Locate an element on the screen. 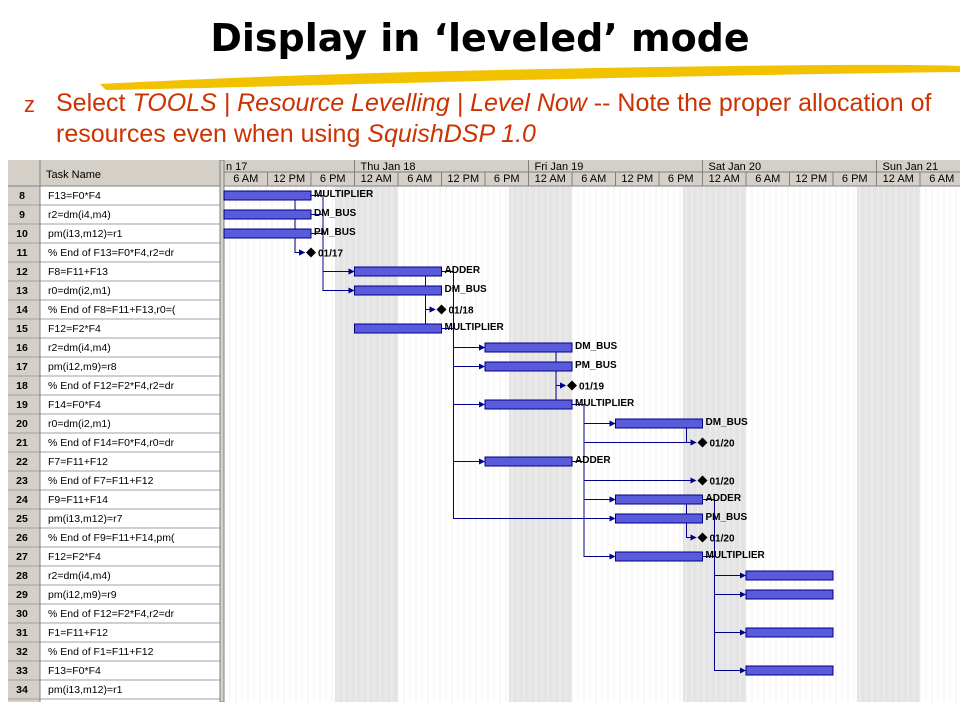 The height and width of the screenshot is (720, 960). task-row-id: 11 is located at coordinates (21, 253).